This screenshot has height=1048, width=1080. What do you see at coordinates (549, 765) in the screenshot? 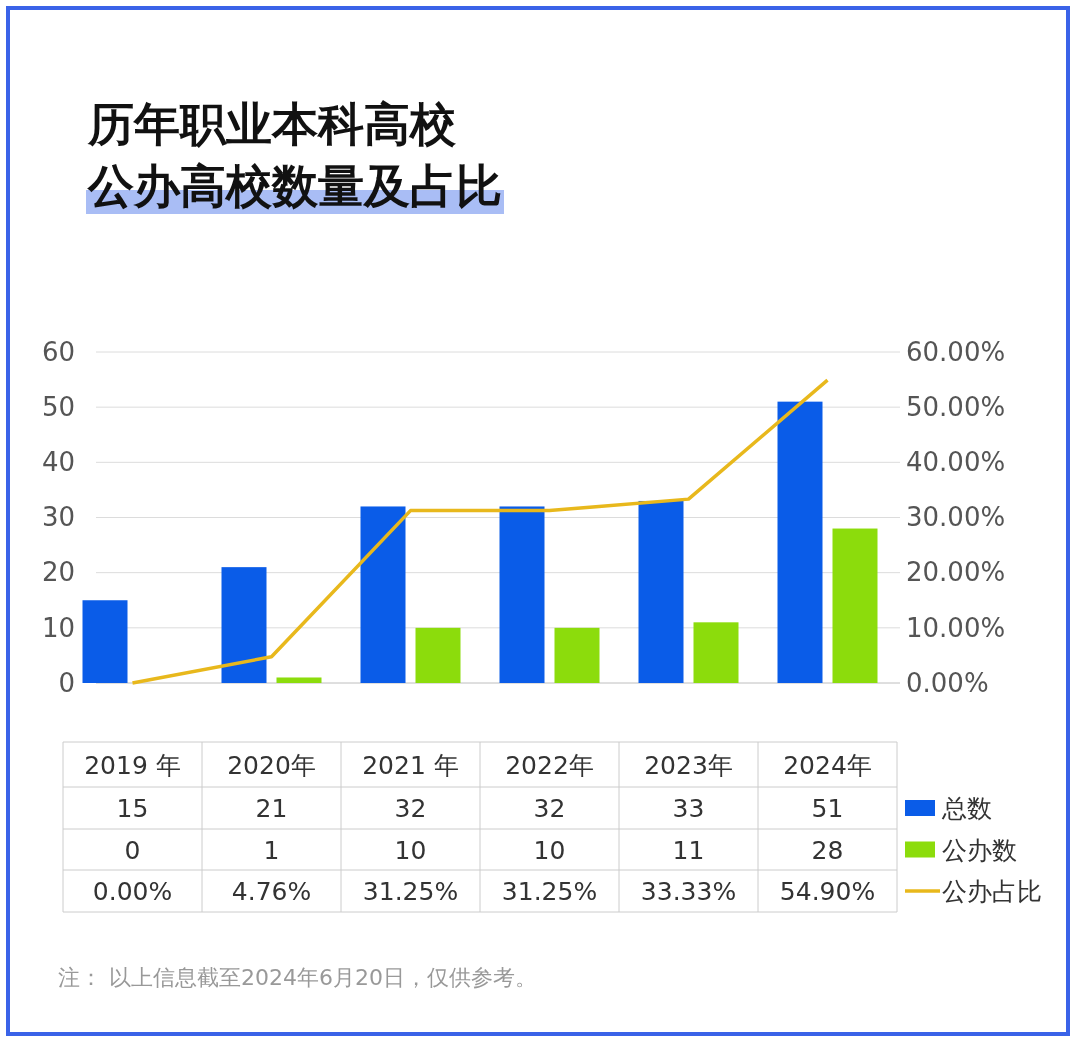
I see `x-tick-label: 2022年` at bounding box center [549, 765].